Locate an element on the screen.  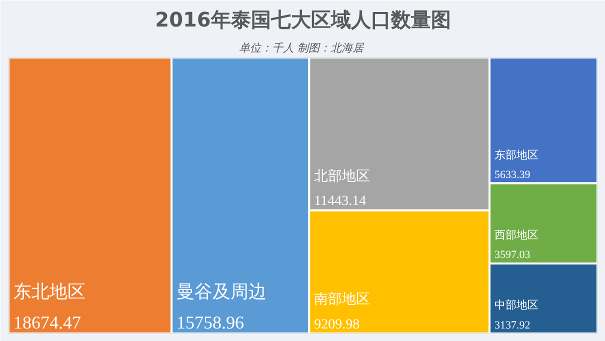
data-label: 11443.14 is located at coordinates (340, 202).